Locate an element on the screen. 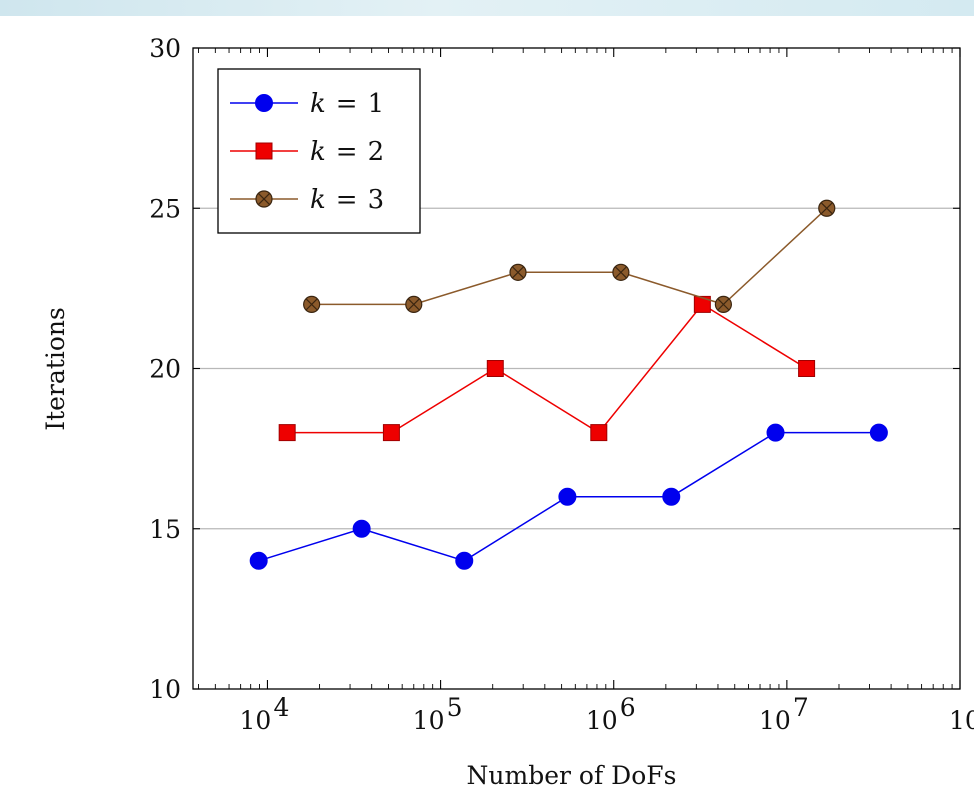 Image resolution: width=974 pixels, height=788 pixels. x-tick-label: 10 6 is located at coordinates (611, 714).